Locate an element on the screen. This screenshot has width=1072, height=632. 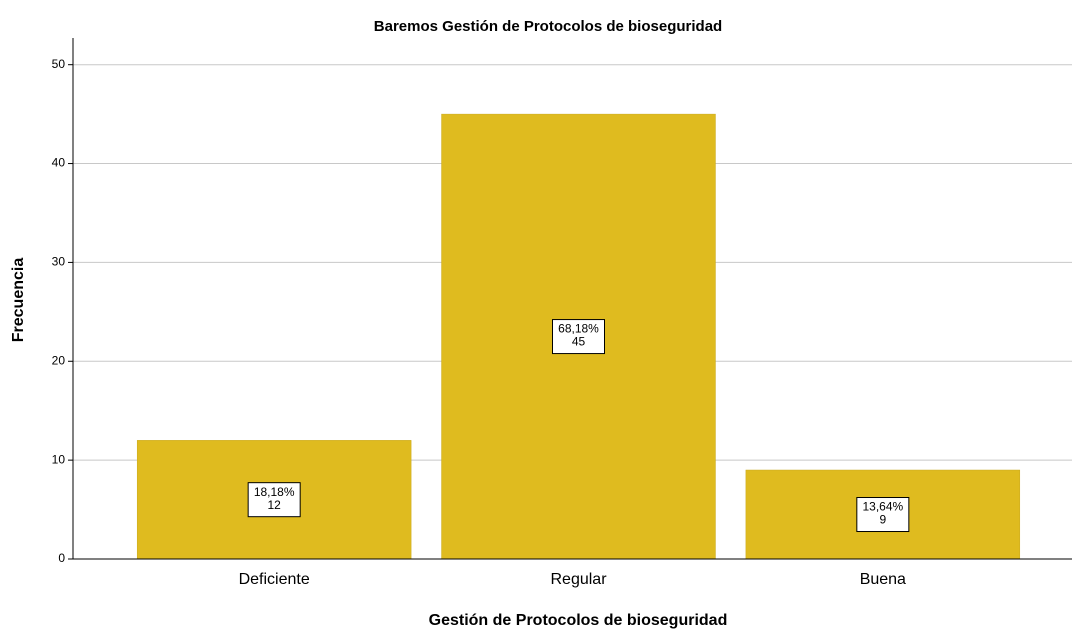
value-label: 12 is located at coordinates (274, 505).